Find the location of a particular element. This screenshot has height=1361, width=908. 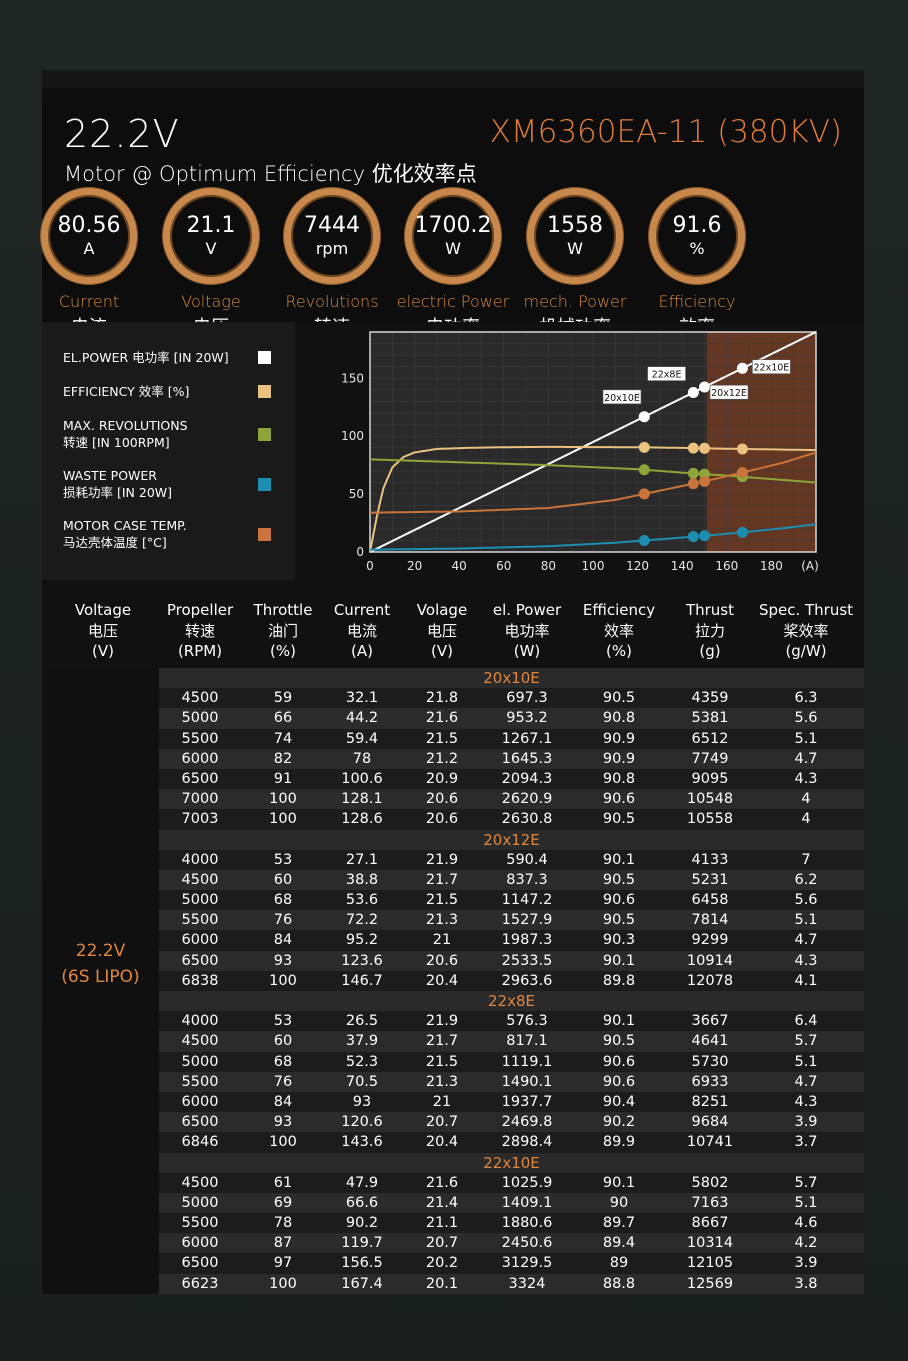

y-tick-label: 0 is located at coordinates (360, 552).